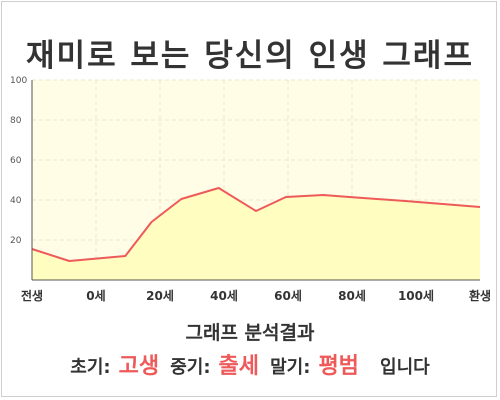 This screenshot has width=500, height=400. I want to click on page-title: 재미로 보는 당신의 인생 그래프, so click(250, 56).